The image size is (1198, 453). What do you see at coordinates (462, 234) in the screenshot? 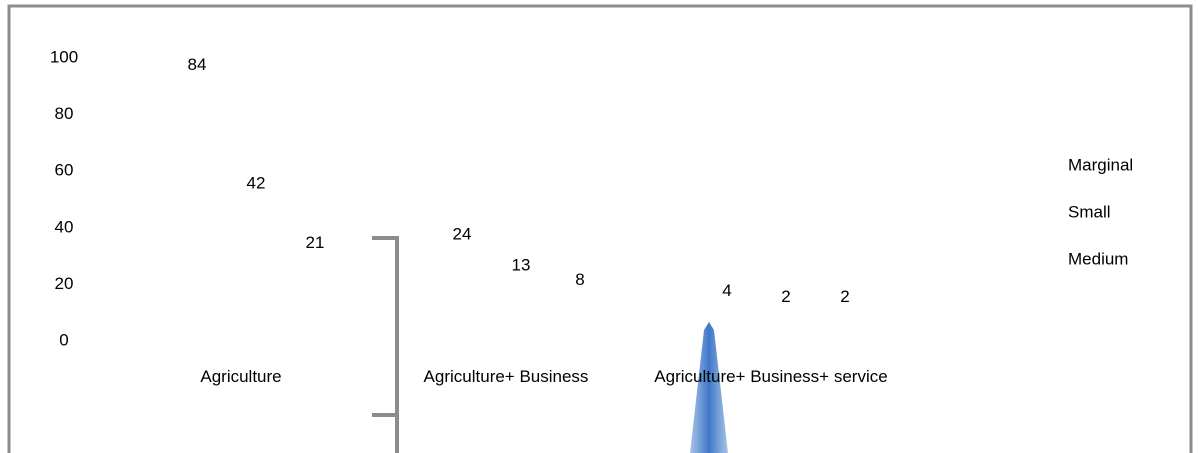
I see `data-label: 24` at bounding box center [462, 234].